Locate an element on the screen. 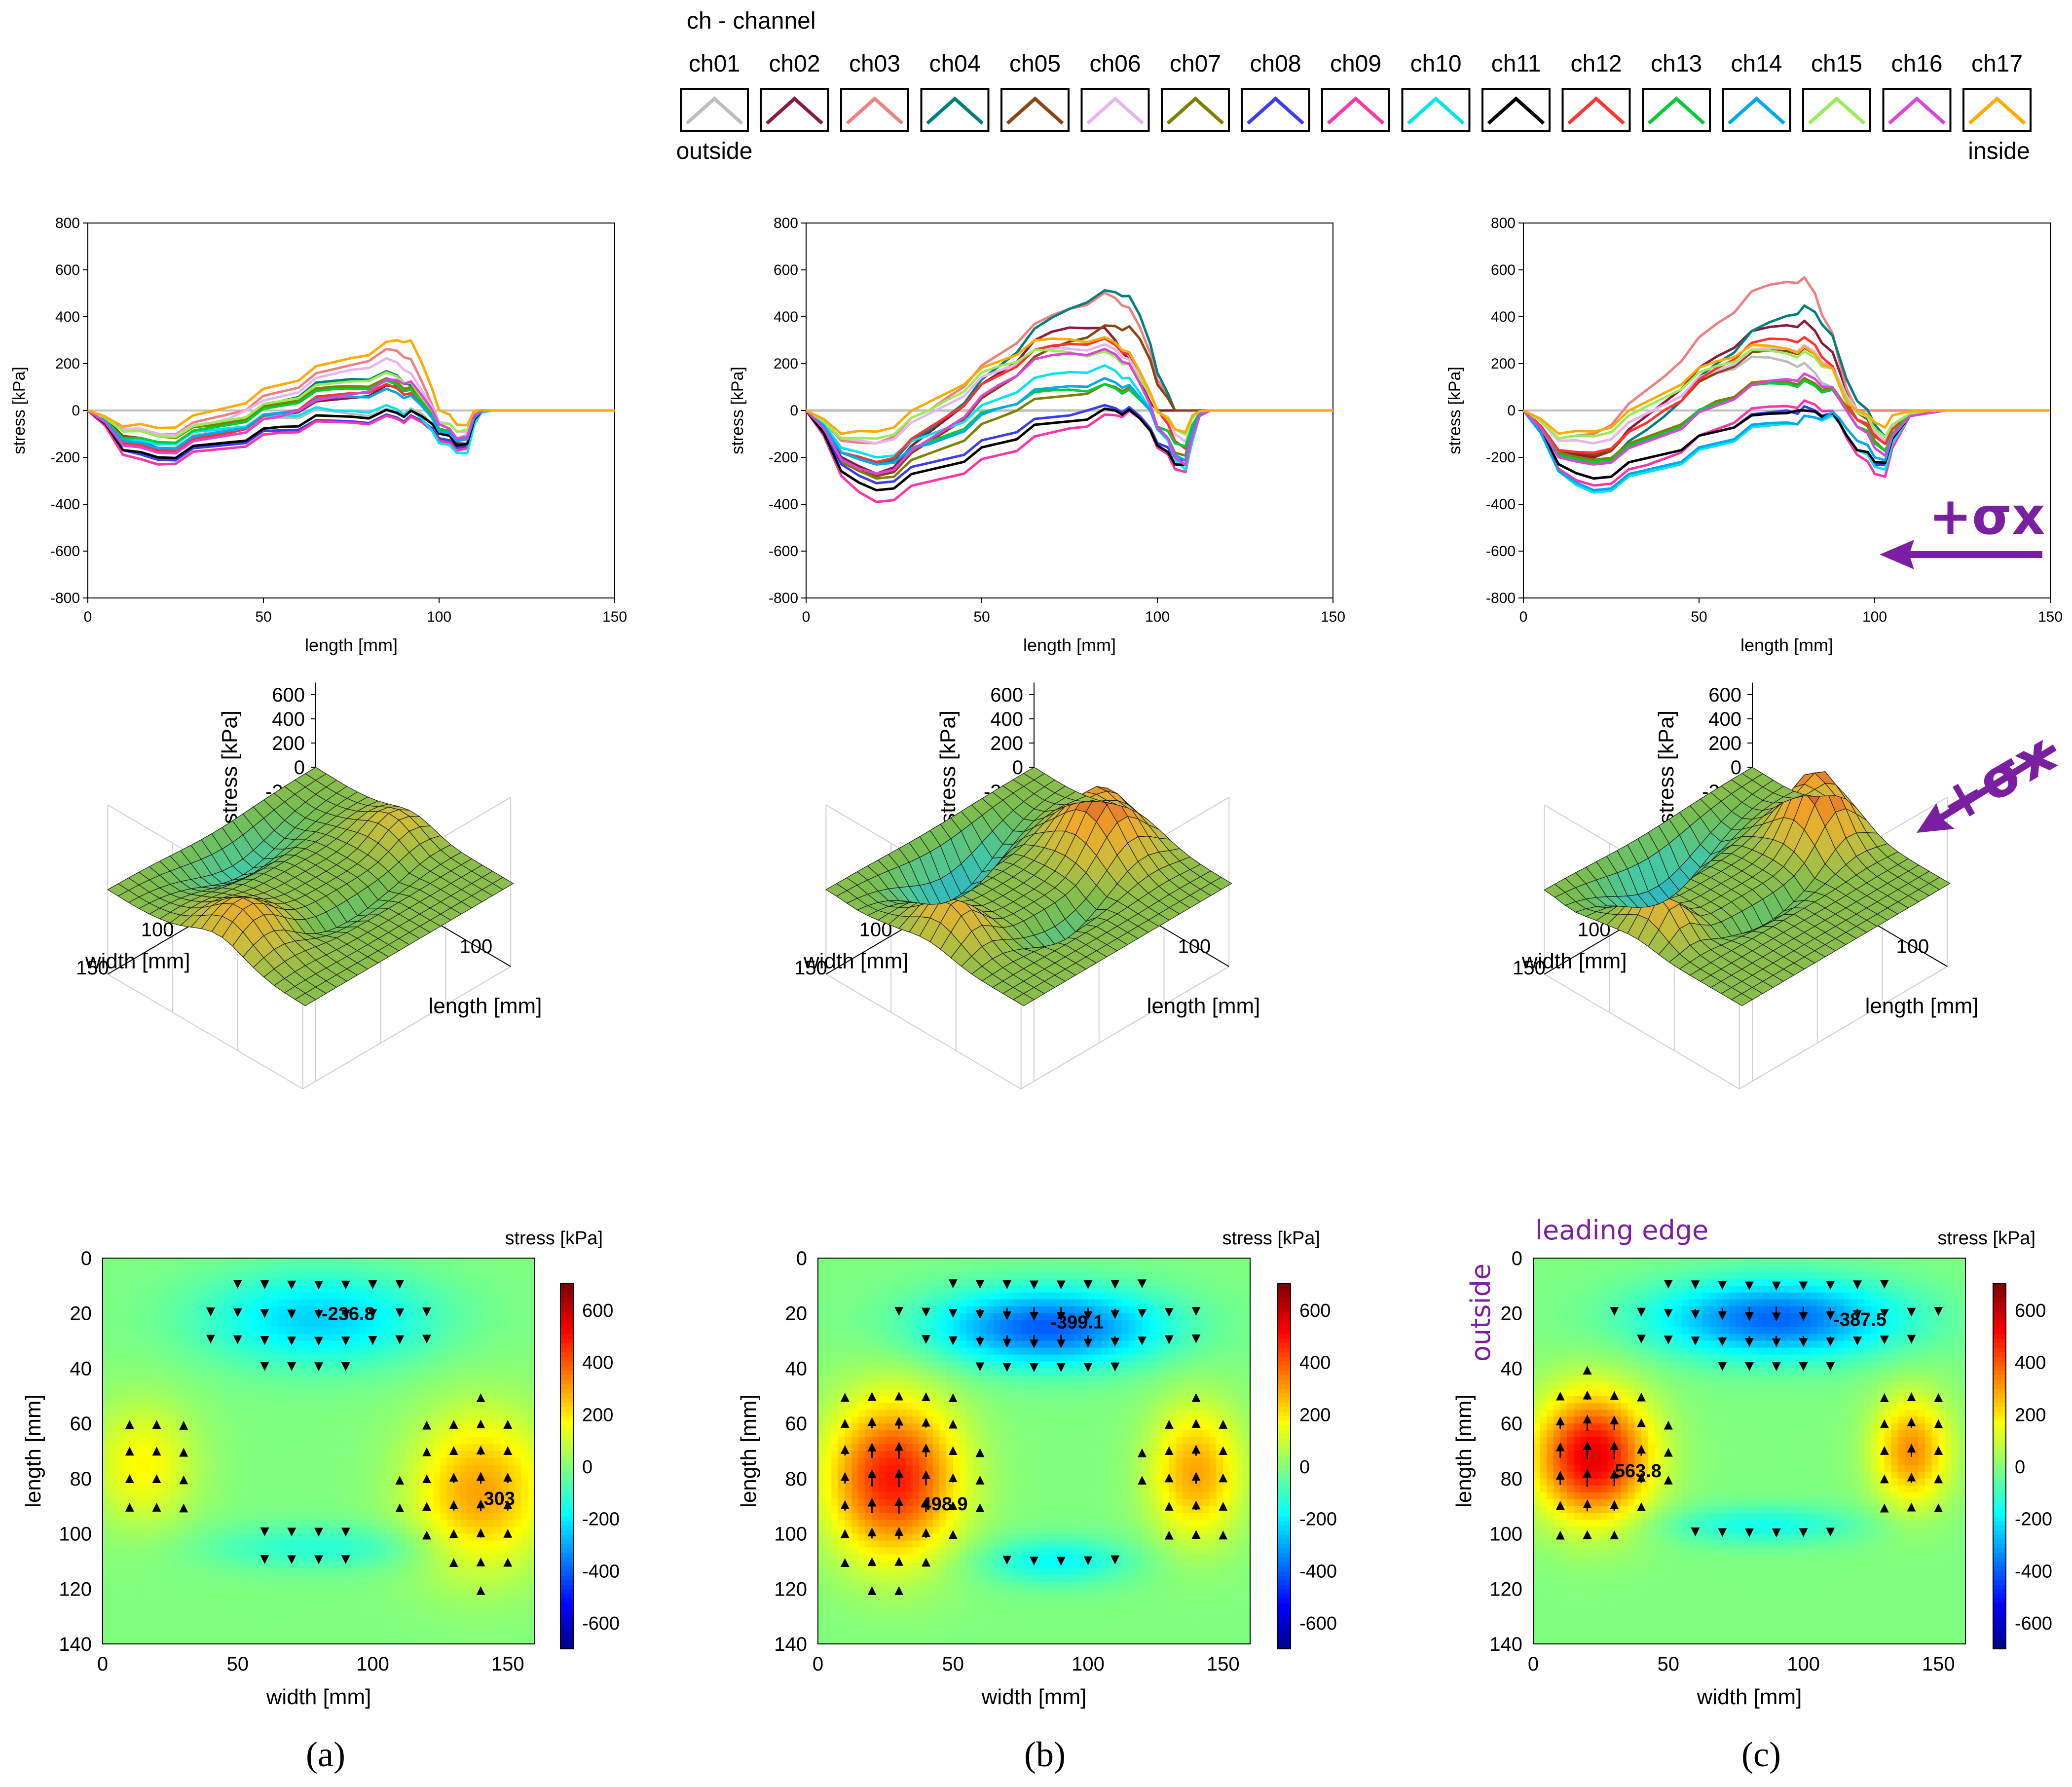 Image resolution: width=2072 pixels, height=1787 pixels. legend-label-ch12: ch12 is located at coordinates (1596, 64).